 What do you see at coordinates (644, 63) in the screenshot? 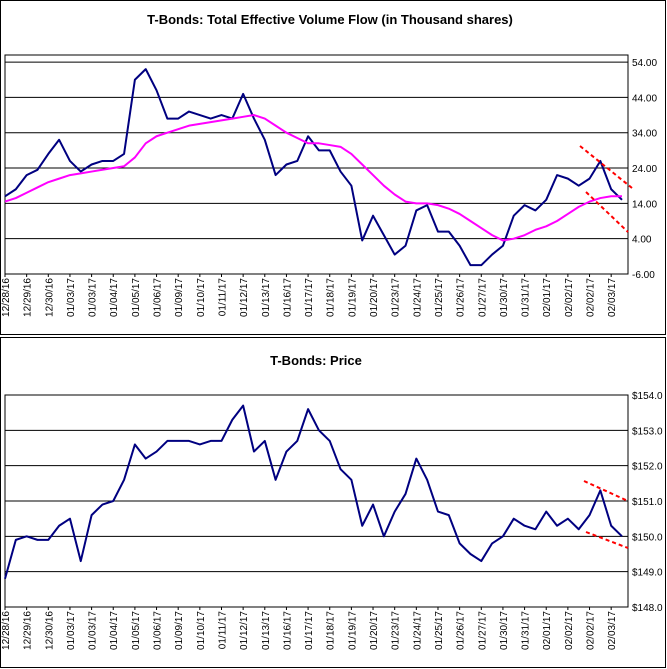
I see `y-tick-label: 54.00` at bounding box center [644, 63].